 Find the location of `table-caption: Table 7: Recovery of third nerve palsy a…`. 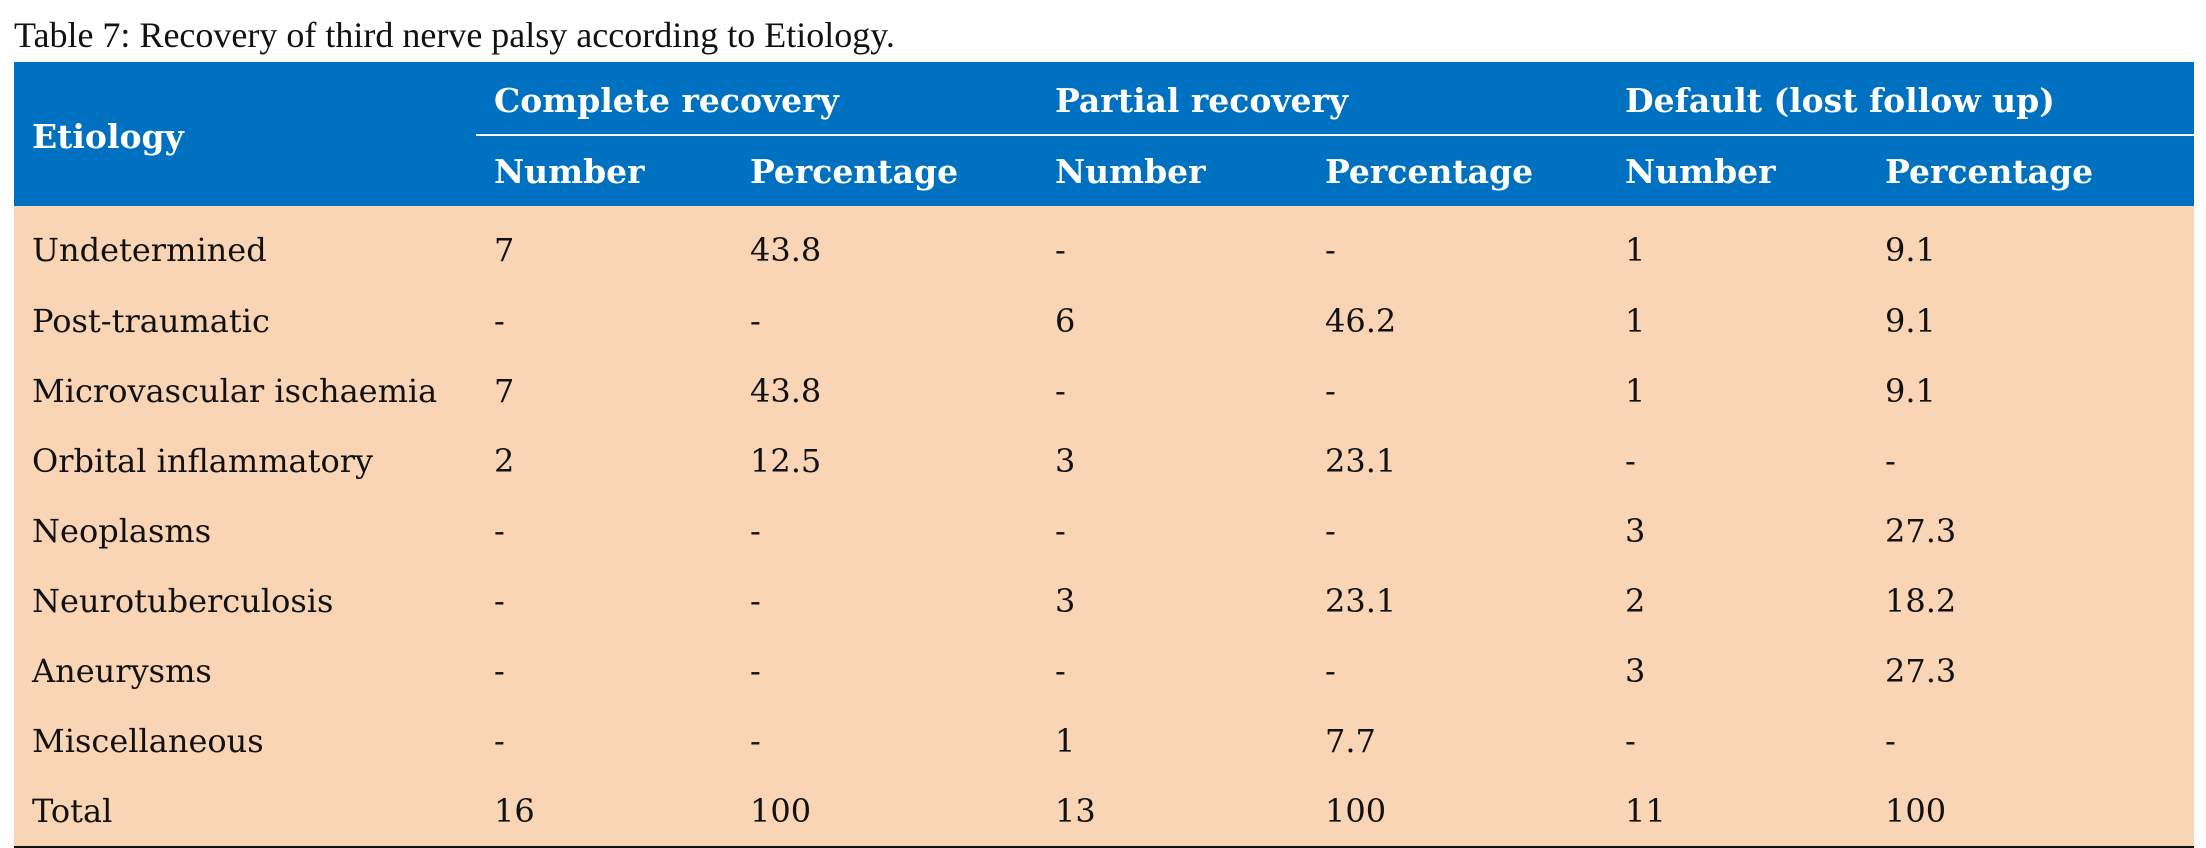

table-caption: Table 7: Recovery of third nerve palsy a… is located at coordinates (454, 35).